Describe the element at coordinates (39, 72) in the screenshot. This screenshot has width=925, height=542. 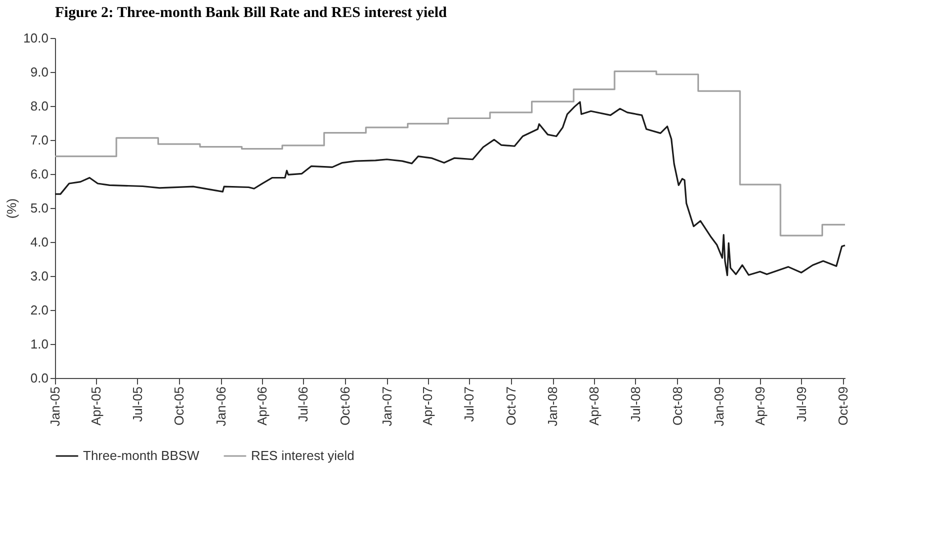
I see `y-tick-label: 9.0` at that location.